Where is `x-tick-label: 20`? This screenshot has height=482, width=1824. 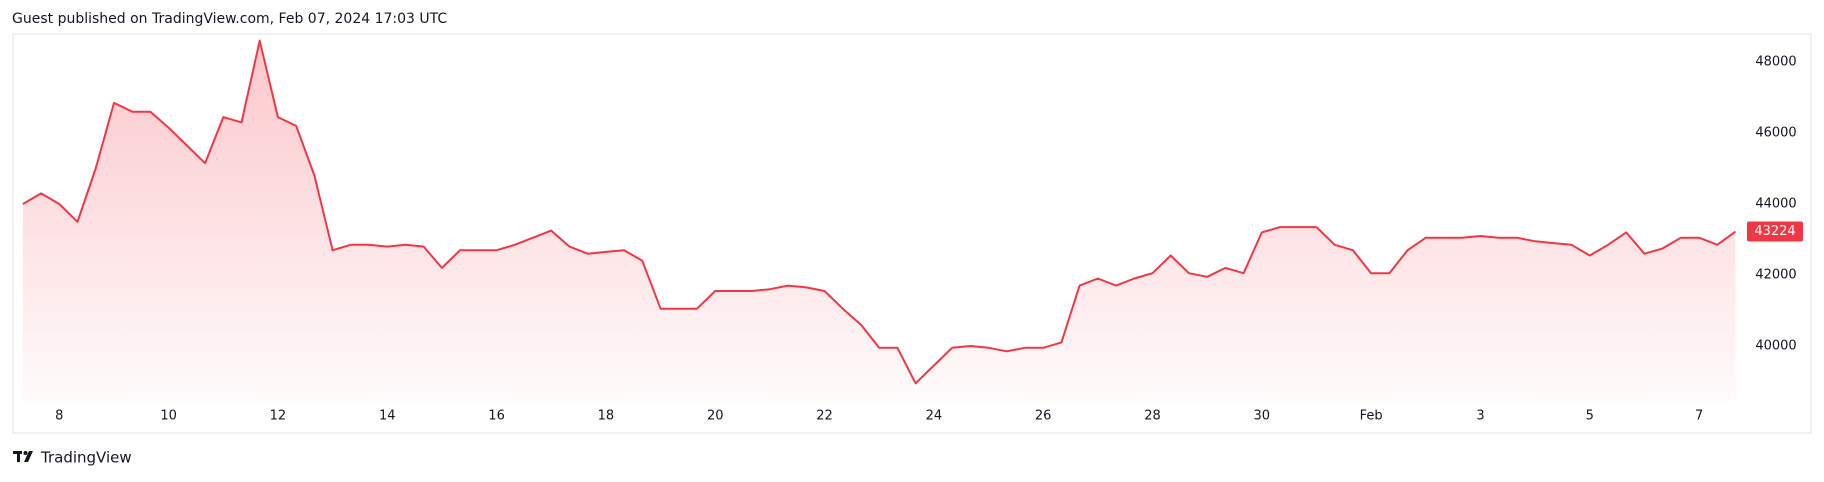
x-tick-label: 20 is located at coordinates (715, 416).